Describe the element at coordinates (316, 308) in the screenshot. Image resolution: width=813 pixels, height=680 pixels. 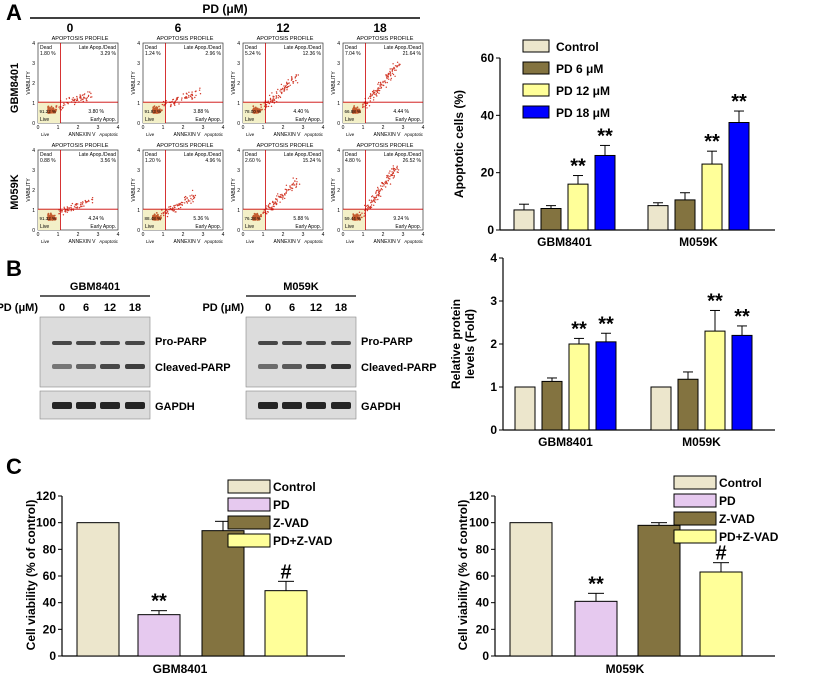
I see `blot-dose-label: 12` at that location.